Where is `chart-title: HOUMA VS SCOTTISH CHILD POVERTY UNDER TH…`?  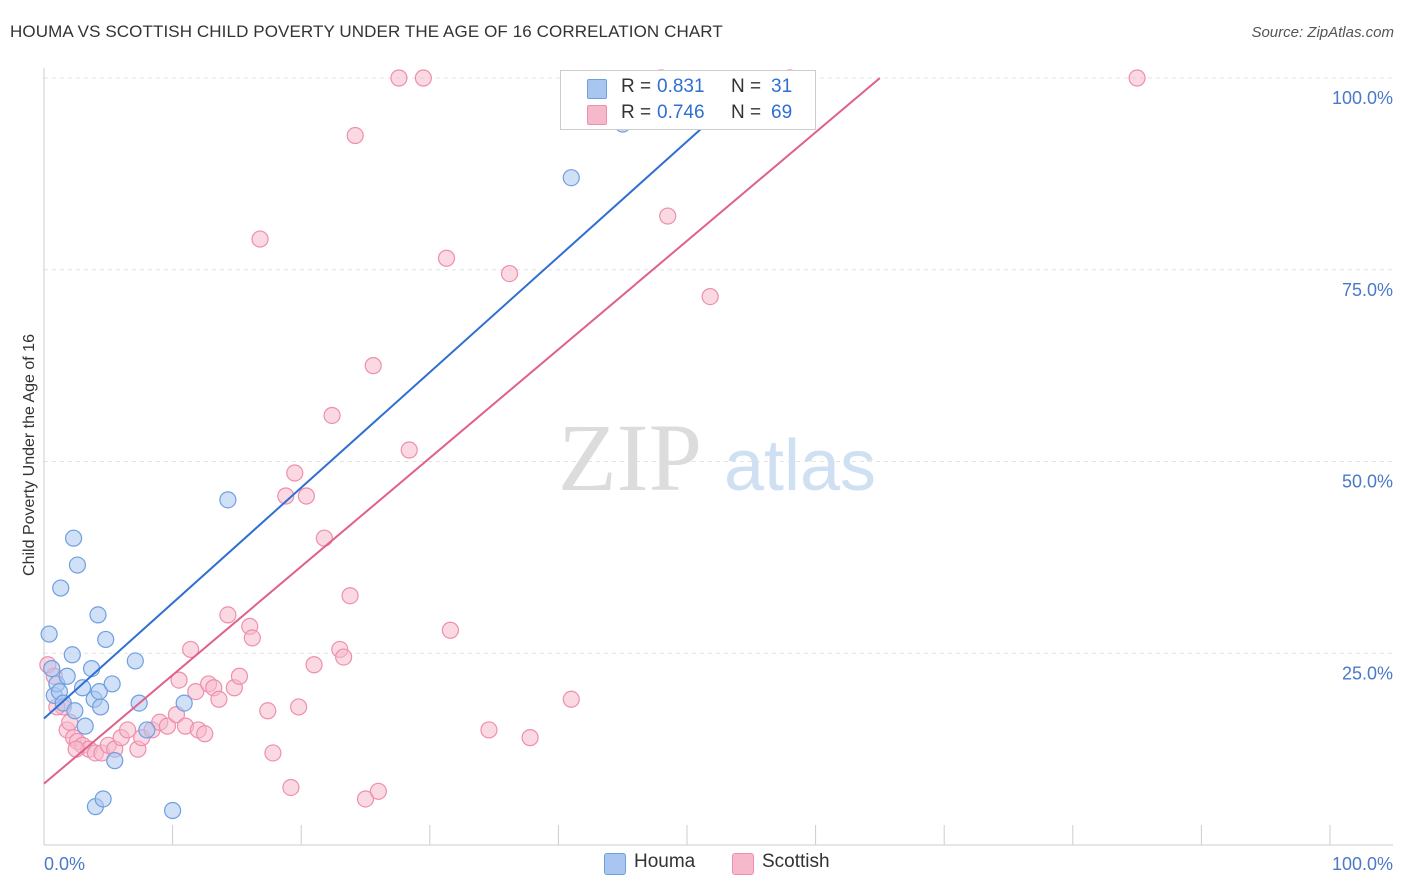
chart-title: HOUMA VS SCOTTISH CHILD POVERTY UNDER TH… is located at coordinates (366, 31).